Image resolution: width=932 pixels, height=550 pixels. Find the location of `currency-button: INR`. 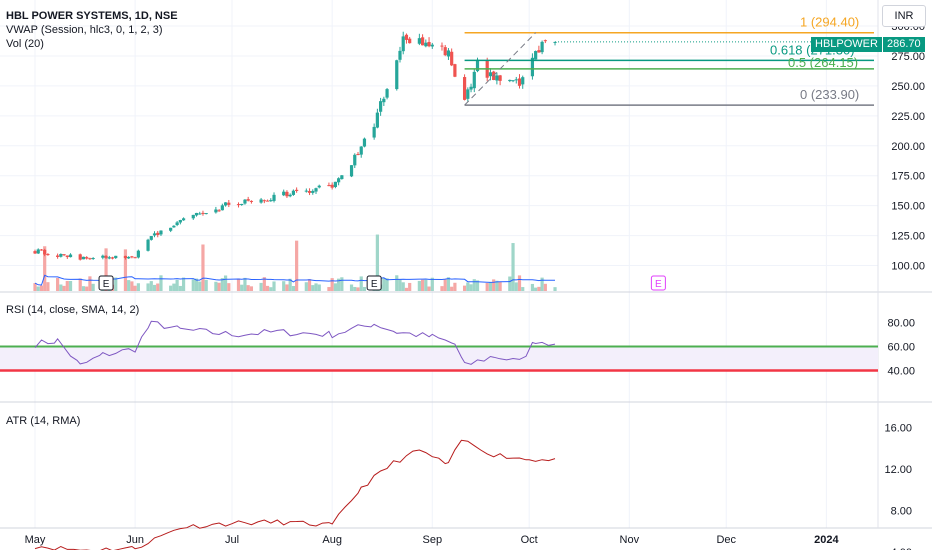

currency-button: INR is located at coordinates (904, 16).